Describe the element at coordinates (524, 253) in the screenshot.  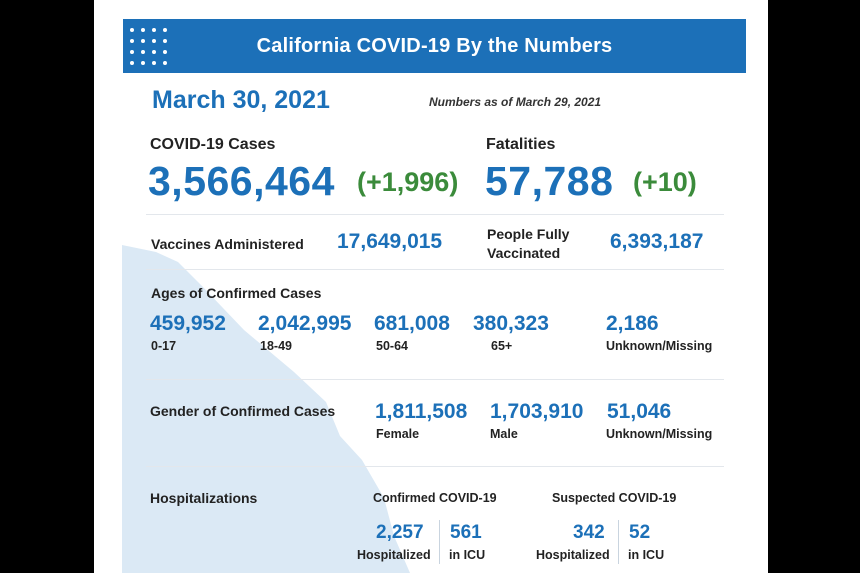
I see `fully-vaccinated-label-line2: Vaccinated` at that location.